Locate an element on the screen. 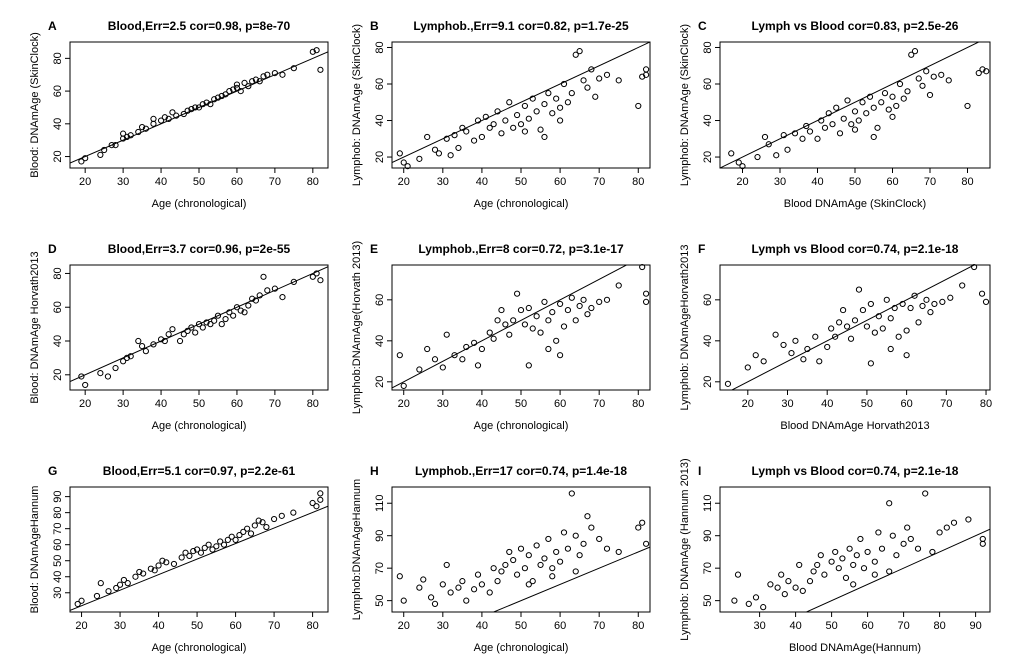 The width and height of the screenshot is (1020, 665). x-tick-label: 50 is located at coordinates (197, 626).